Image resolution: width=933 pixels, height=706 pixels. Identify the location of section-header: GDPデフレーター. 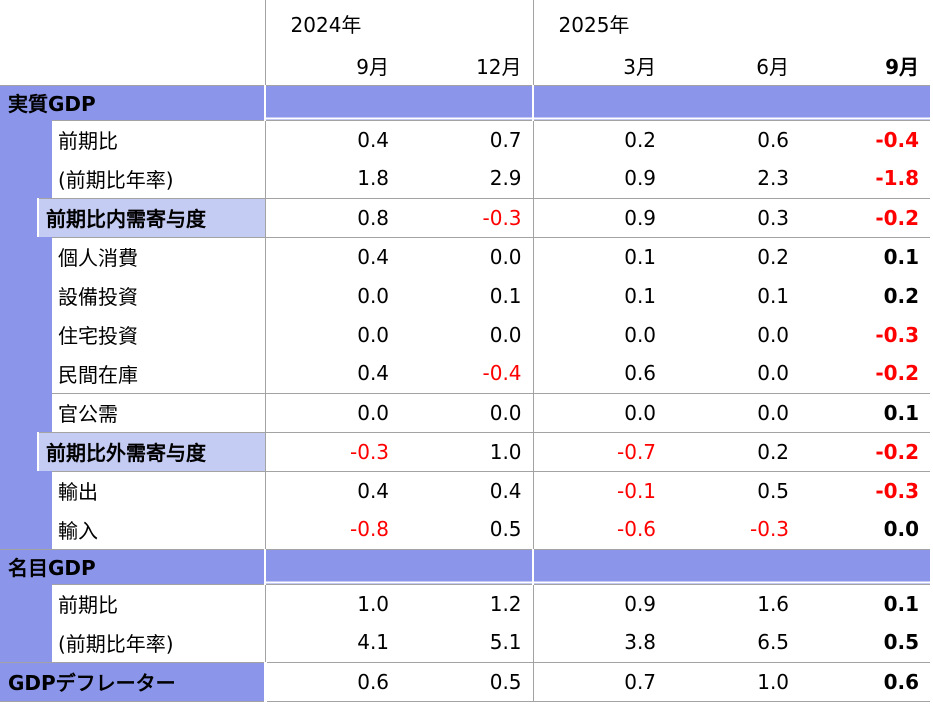
(133, 681).